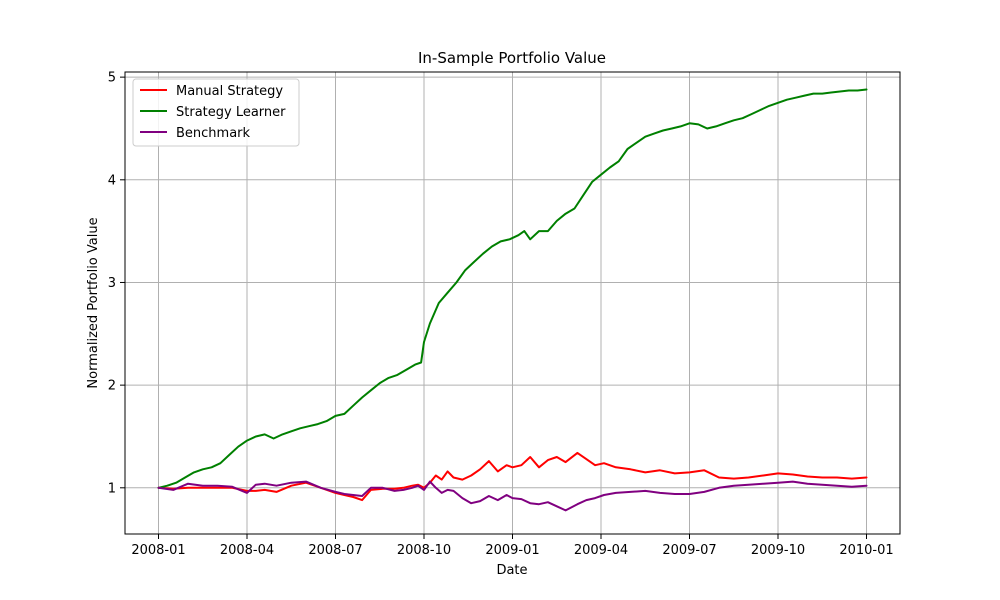 This screenshot has height=600, width=1000. I want to click on x-tick-label-2009-01: 2009-01, so click(512, 550).